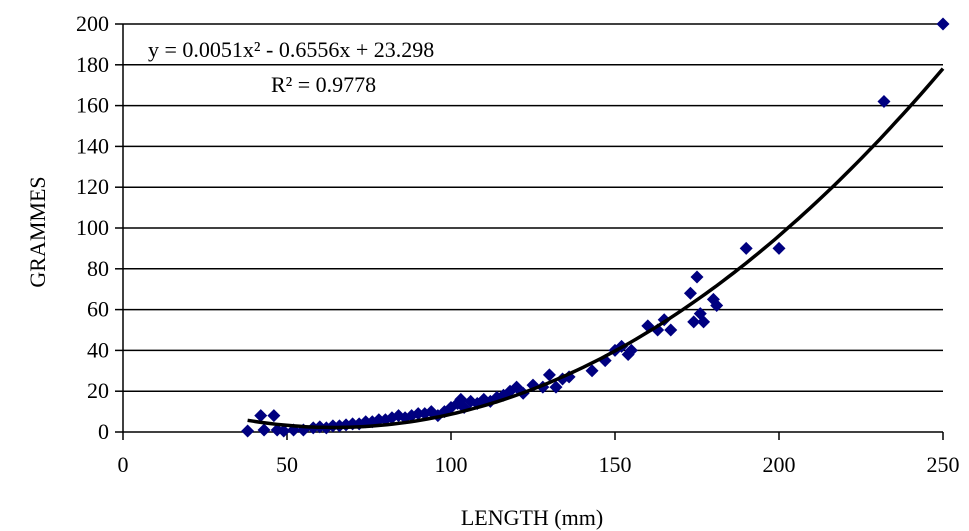 Image resolution: width=969 pixels, height=531 pixels. I want to click on y-tick-label-10: 200, so click(92, 23).